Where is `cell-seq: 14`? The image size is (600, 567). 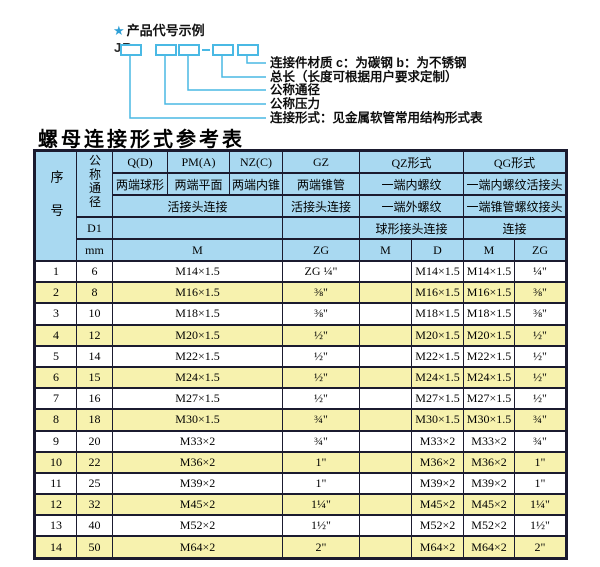 cell-seq: 14 is located at coordinates (55, 547).